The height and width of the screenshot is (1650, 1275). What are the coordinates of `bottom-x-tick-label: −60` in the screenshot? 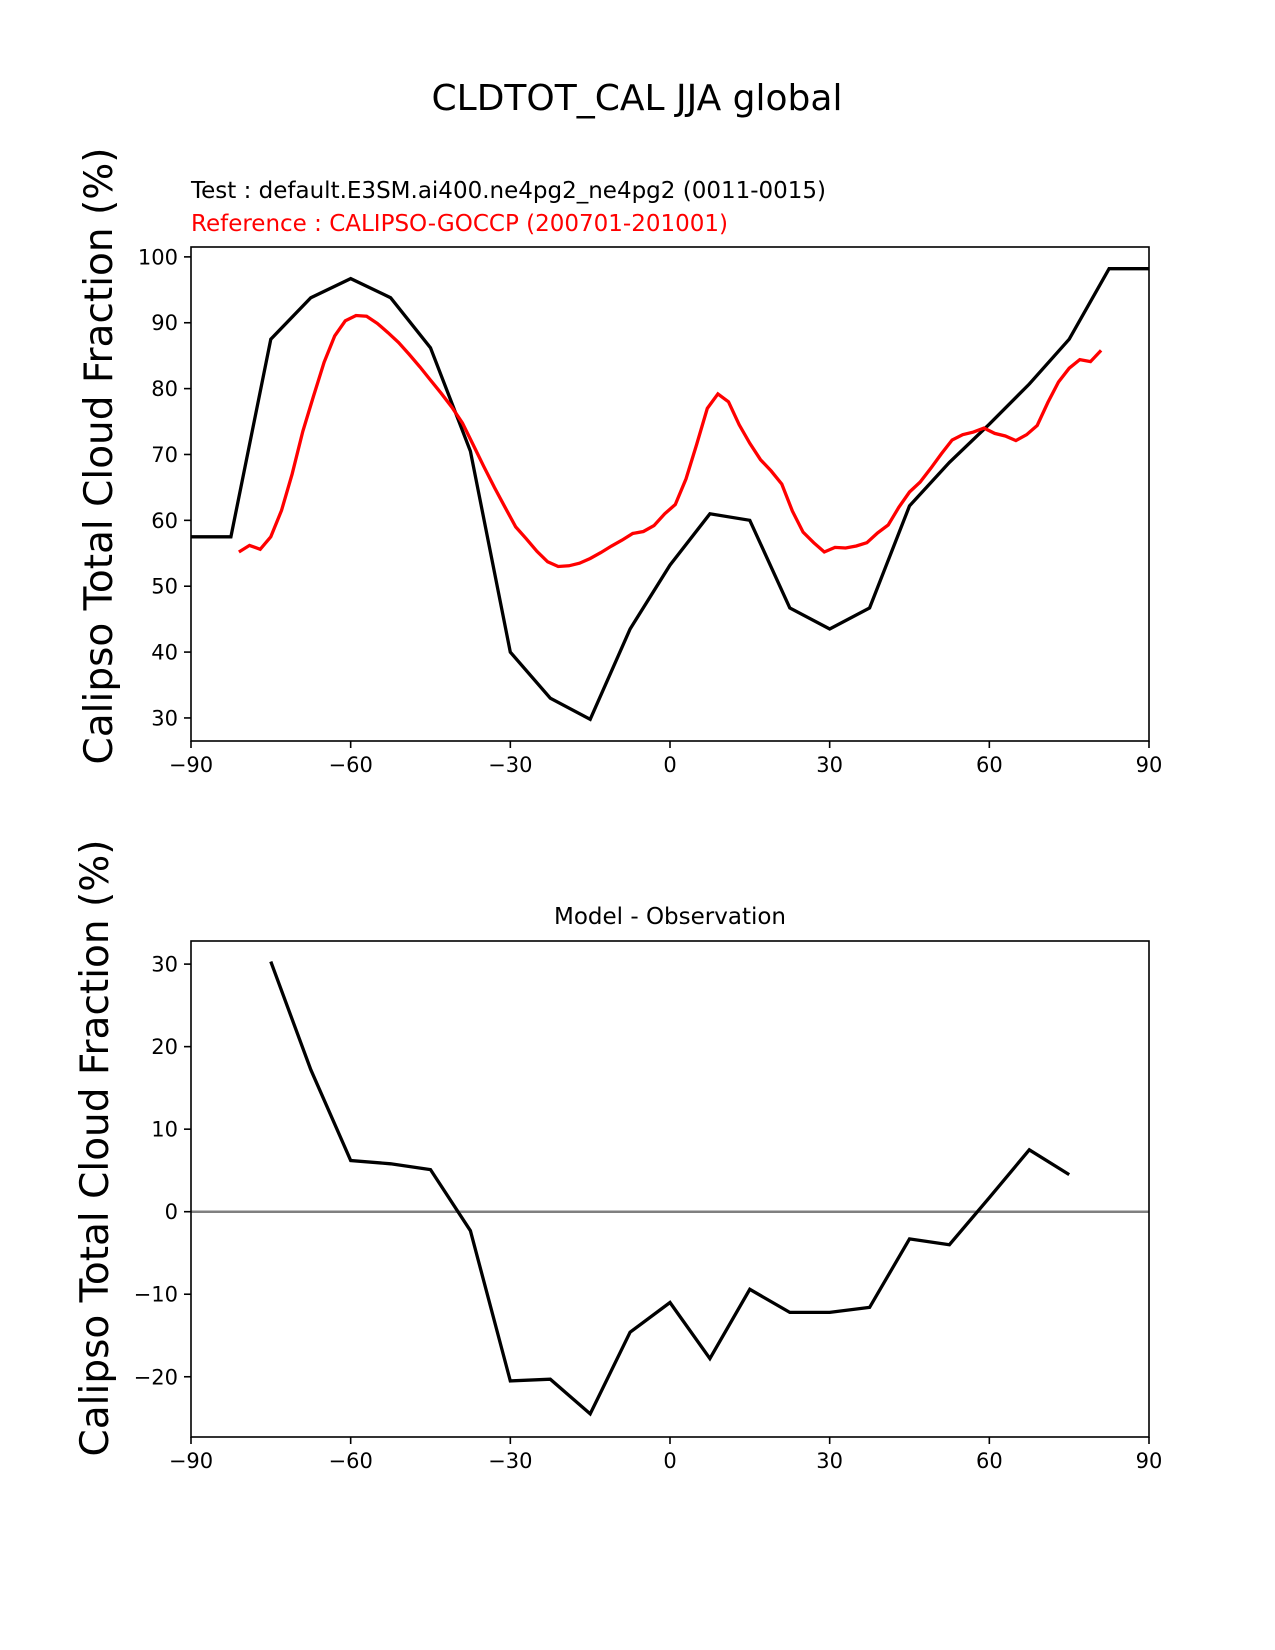 It's located at (351, 1461).